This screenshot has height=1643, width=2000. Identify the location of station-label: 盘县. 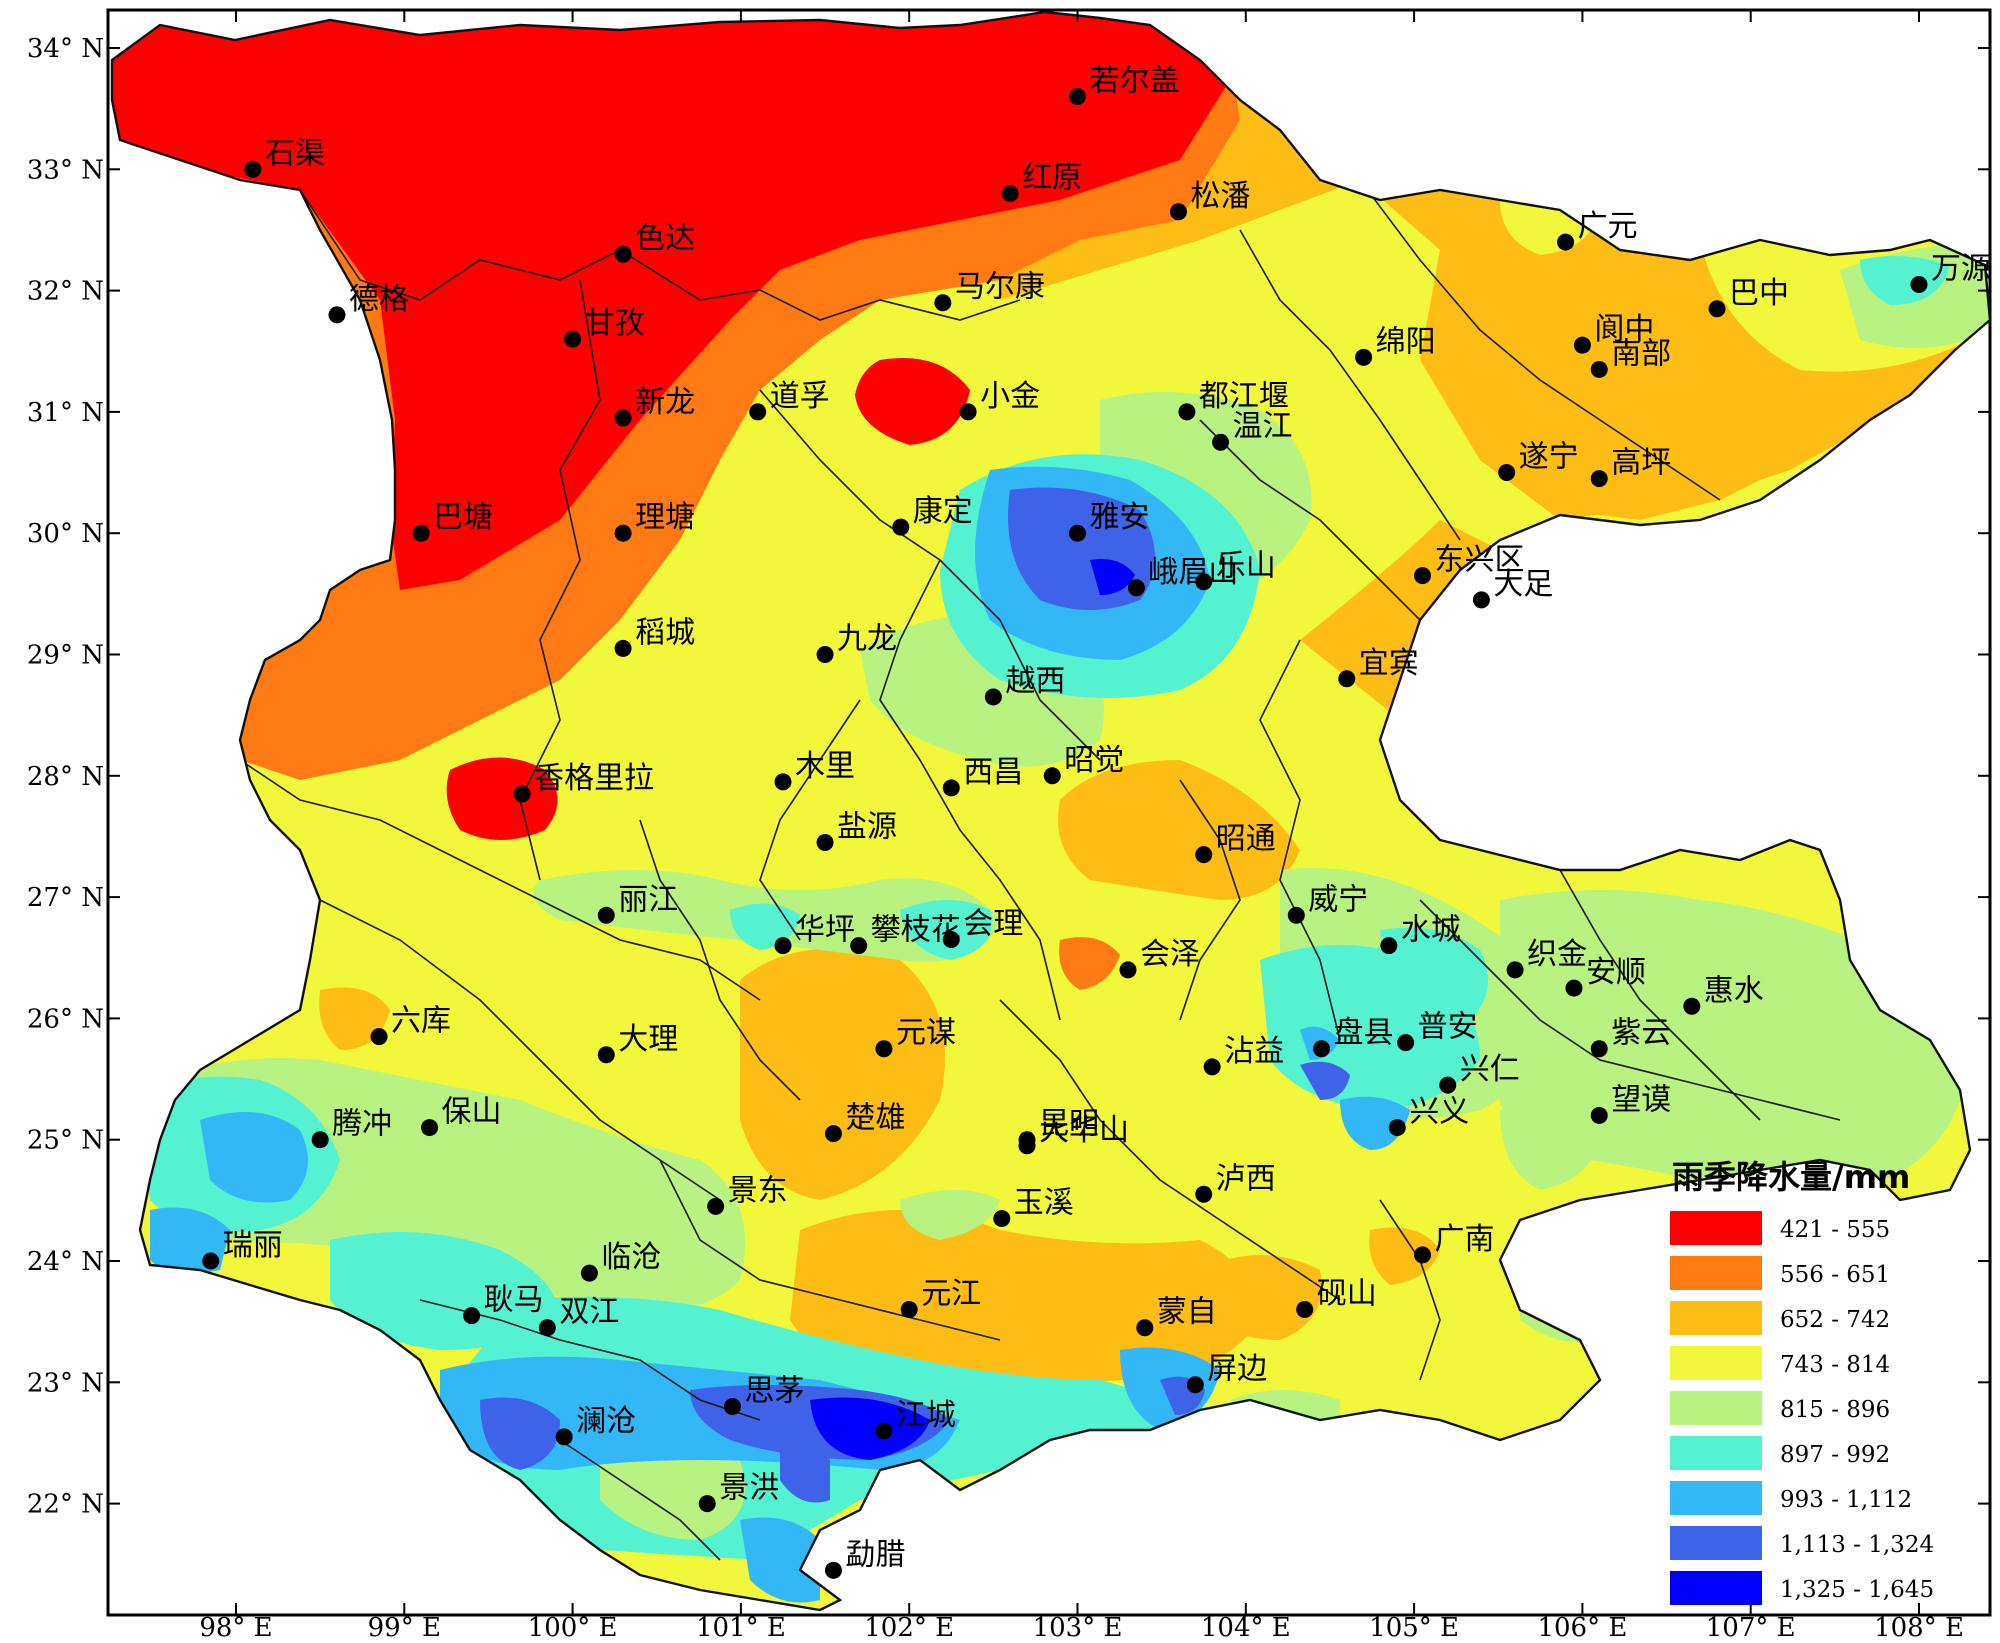
(1364, 1033).